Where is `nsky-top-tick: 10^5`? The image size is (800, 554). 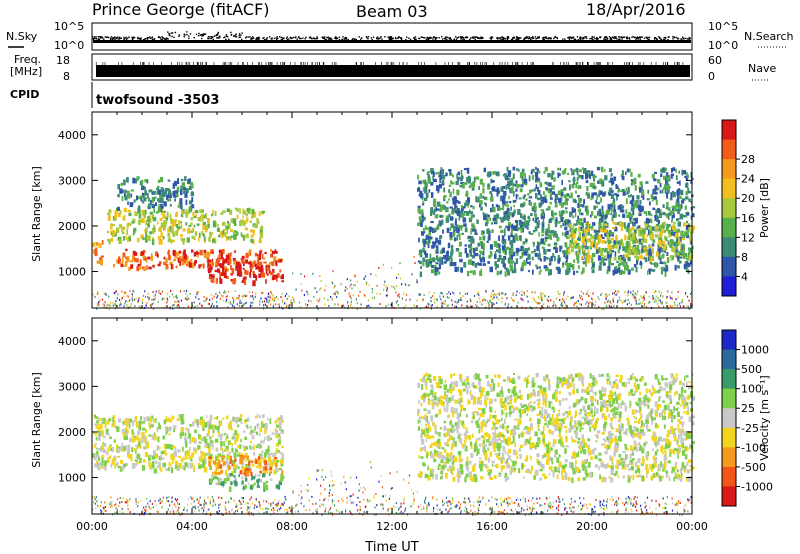
nsky-top-tick: 10^5 is located at coordinates (69, 26).